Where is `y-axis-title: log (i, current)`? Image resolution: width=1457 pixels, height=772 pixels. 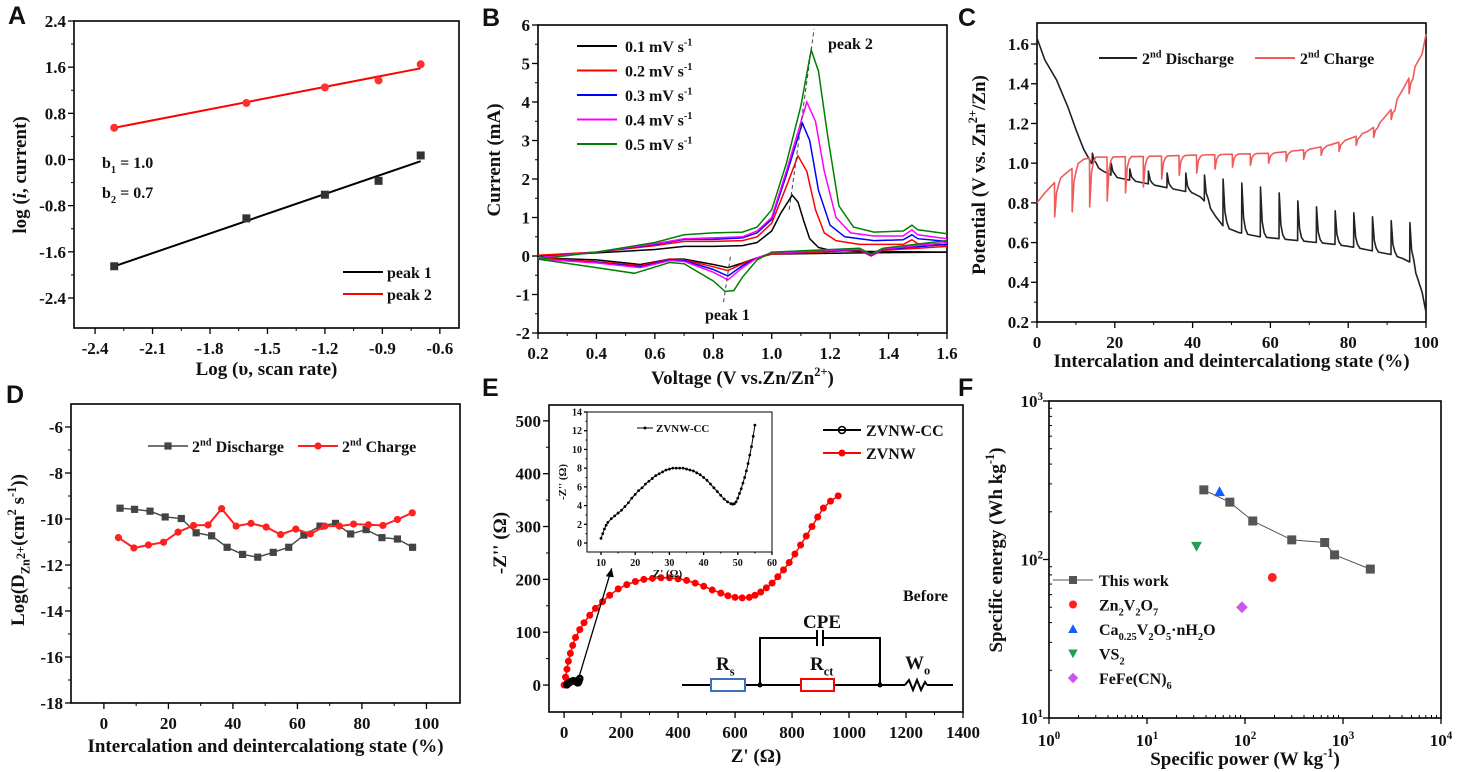
y-axis-title: log (i, current) is located at coordinates (20, 174).